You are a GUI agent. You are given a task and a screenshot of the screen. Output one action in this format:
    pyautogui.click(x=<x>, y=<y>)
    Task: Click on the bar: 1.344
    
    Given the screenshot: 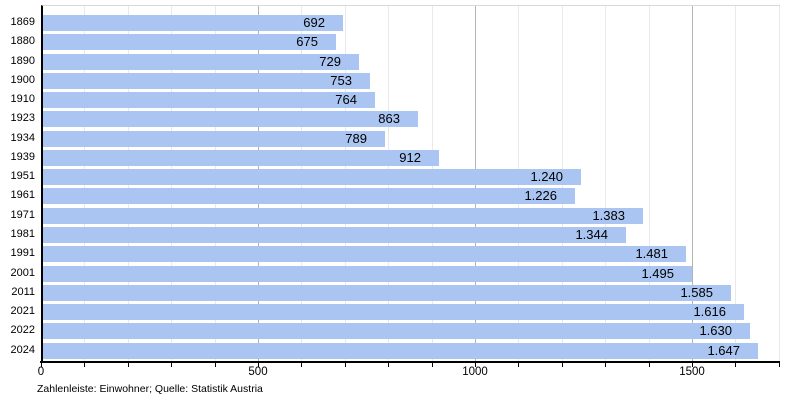 What is the action you would take?
    pyautogui.click(x=334, y=234)
    